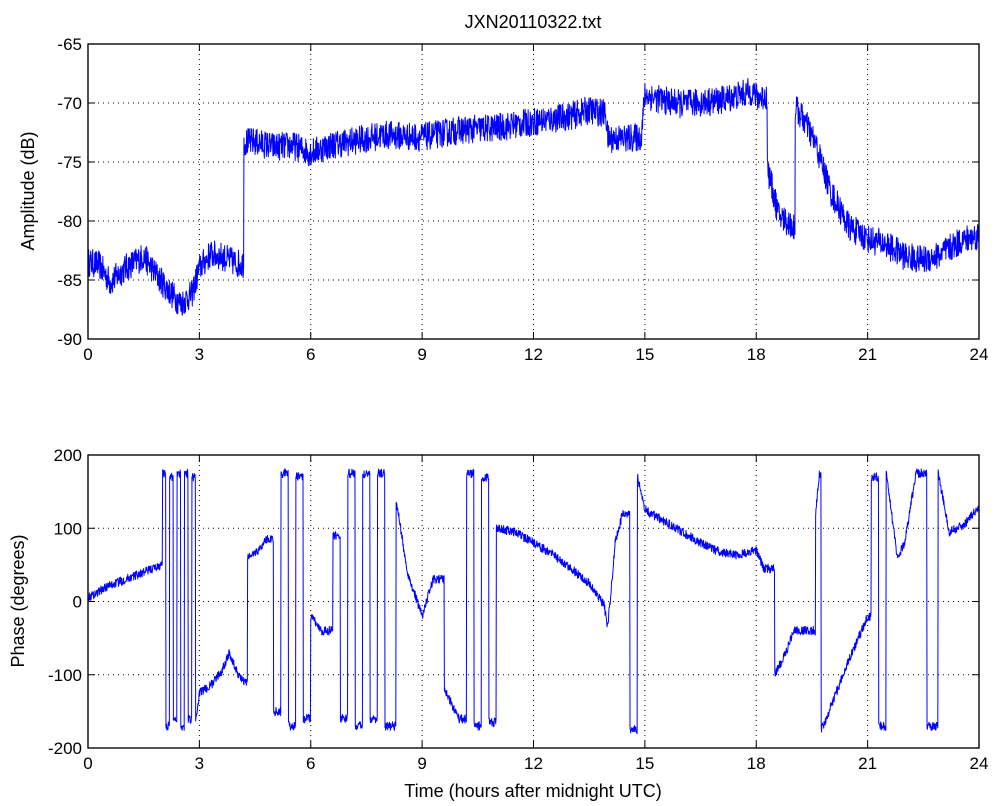 The width and height of the screenshot is (998, 806). What do you see at coordinates (65, 748) in the screenshot?
I see `y-tick-label: -200` at bounding box center [65, 748].